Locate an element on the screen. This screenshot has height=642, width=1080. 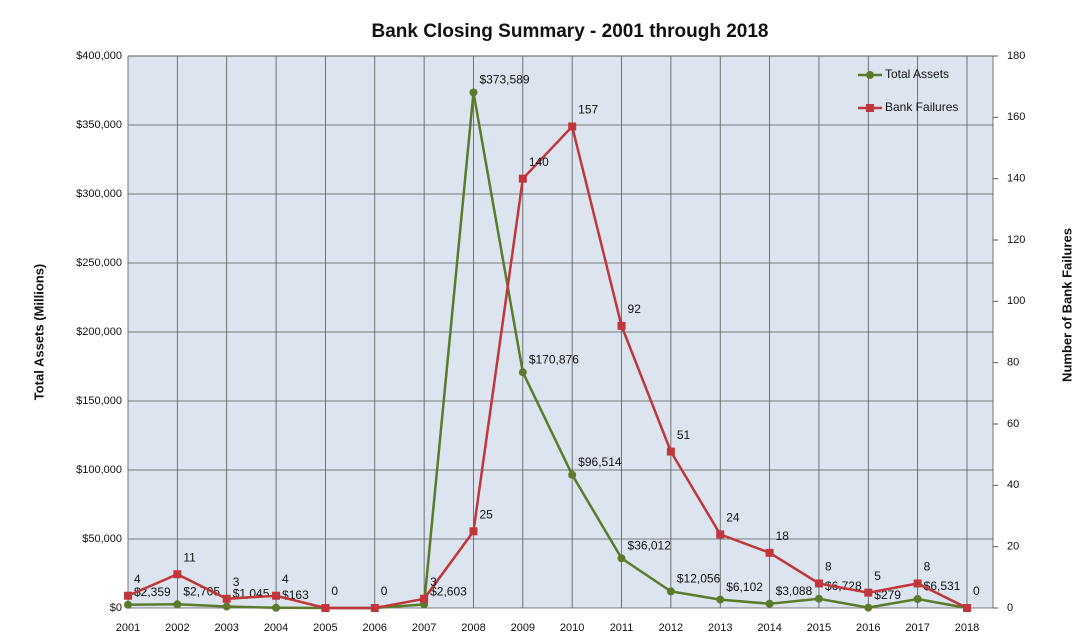
data-label: 140 is located at coordinates (539, 162).